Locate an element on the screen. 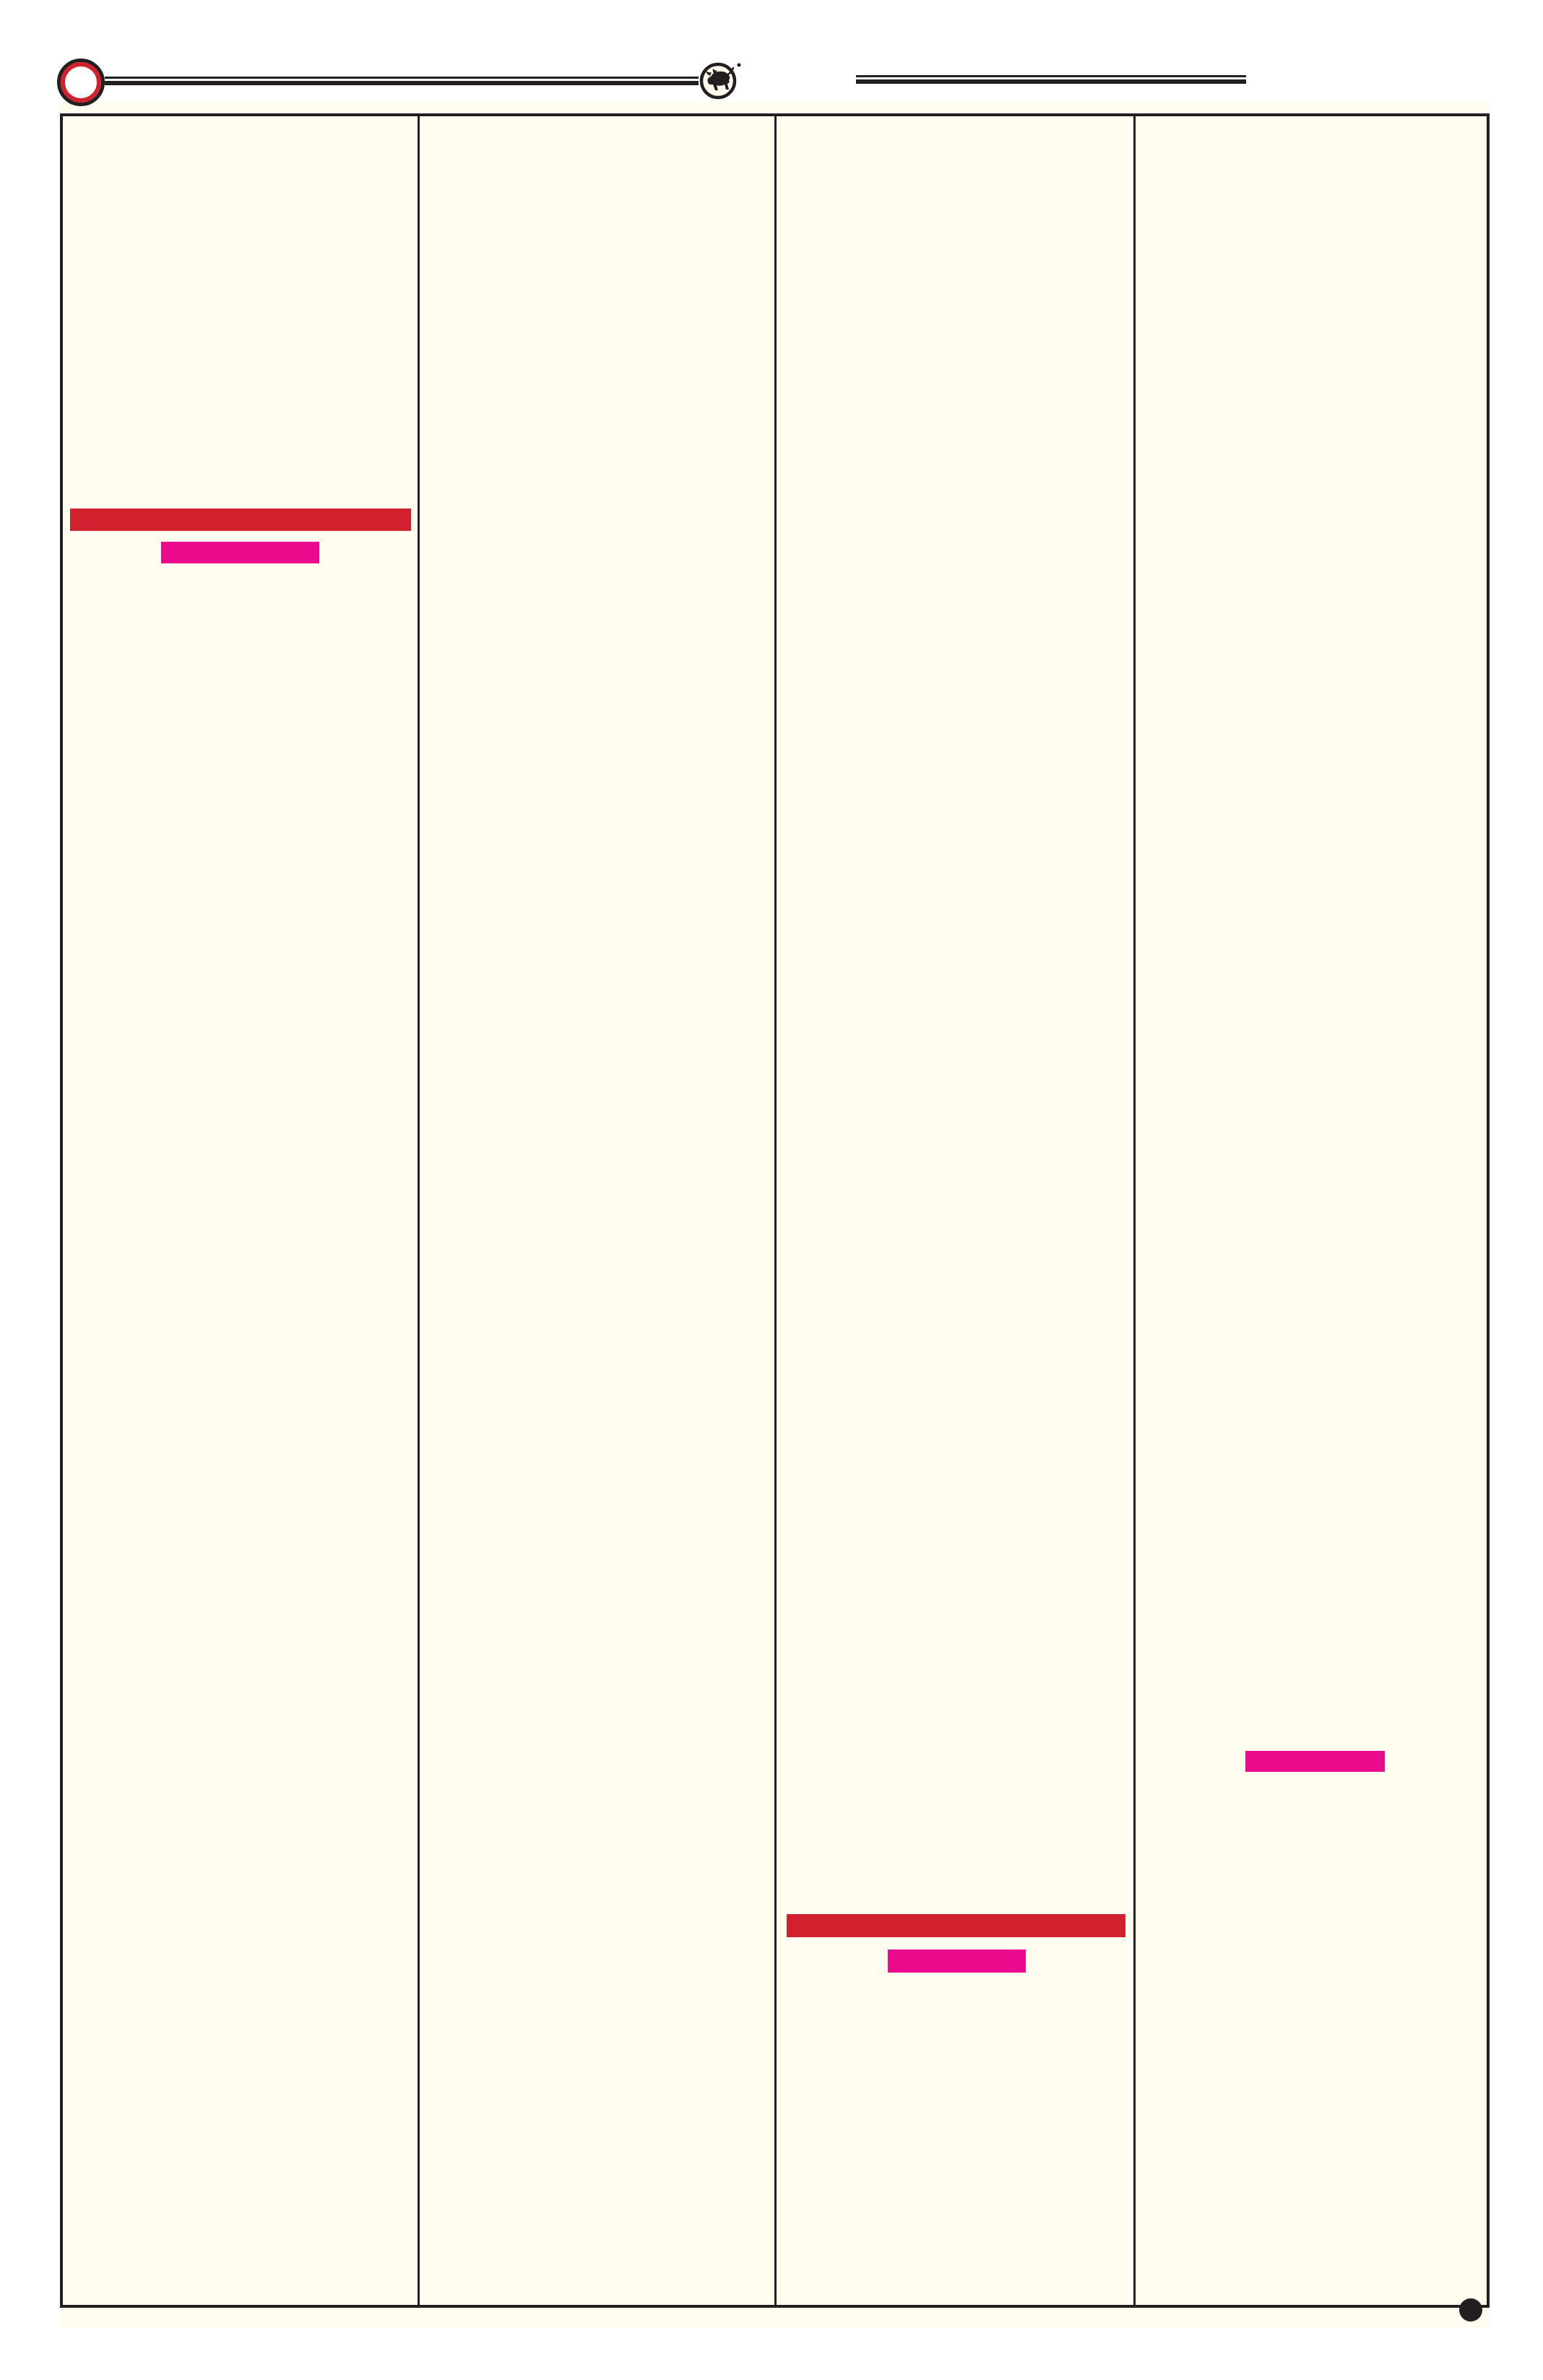  ring-ornament is located at coordinates (81, 82).